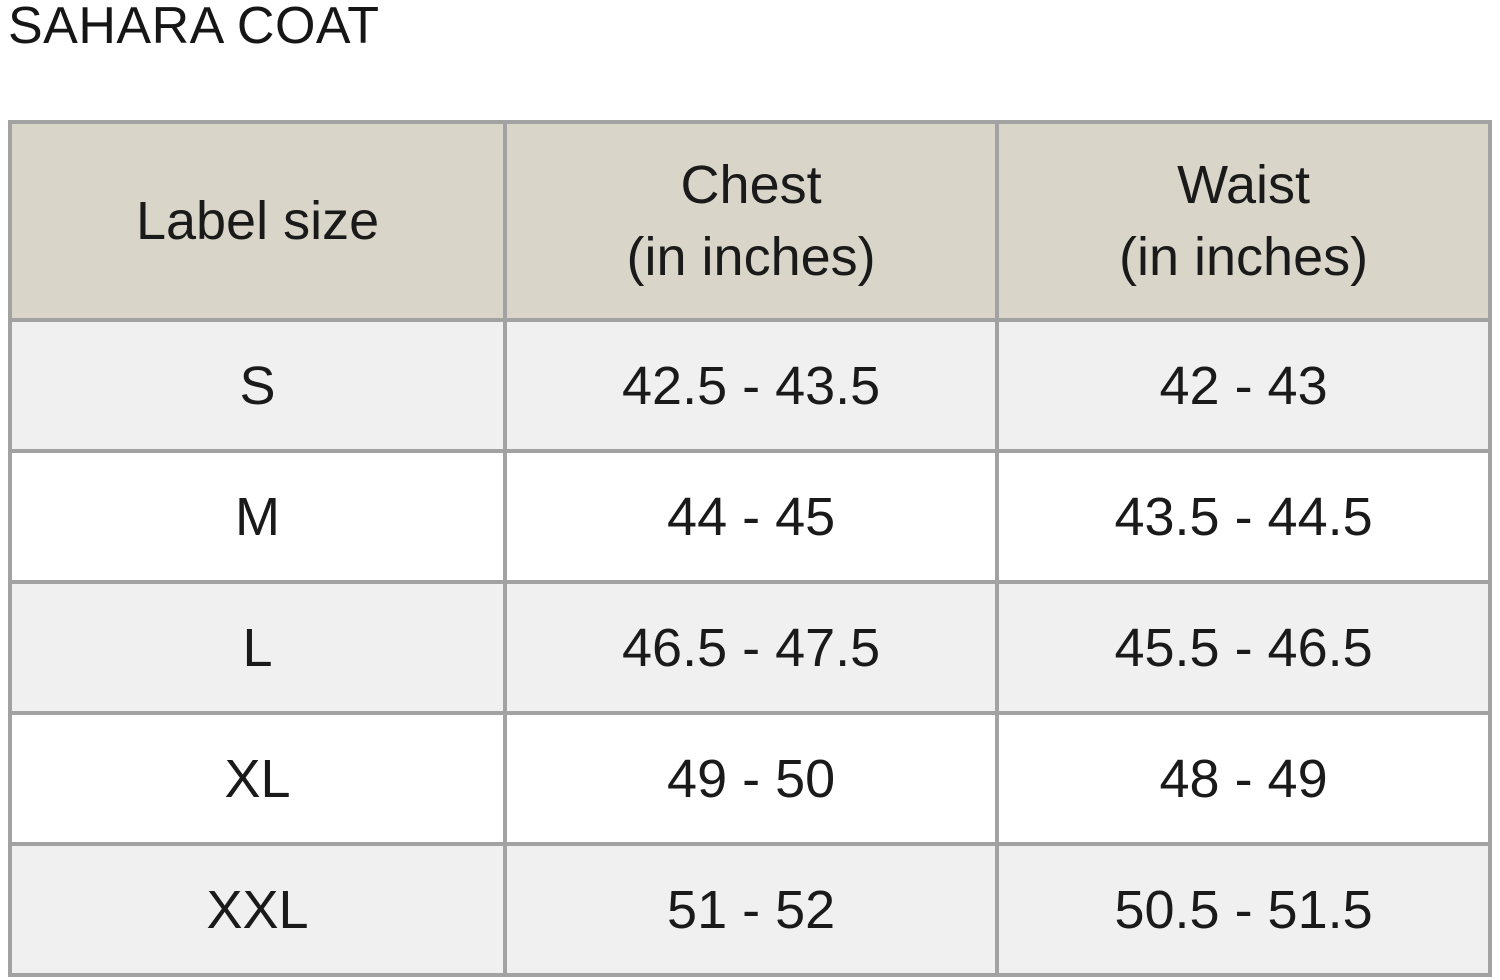 The image size is (1500, 980). I want to click on cell-size-s: S, so click(257, 385).